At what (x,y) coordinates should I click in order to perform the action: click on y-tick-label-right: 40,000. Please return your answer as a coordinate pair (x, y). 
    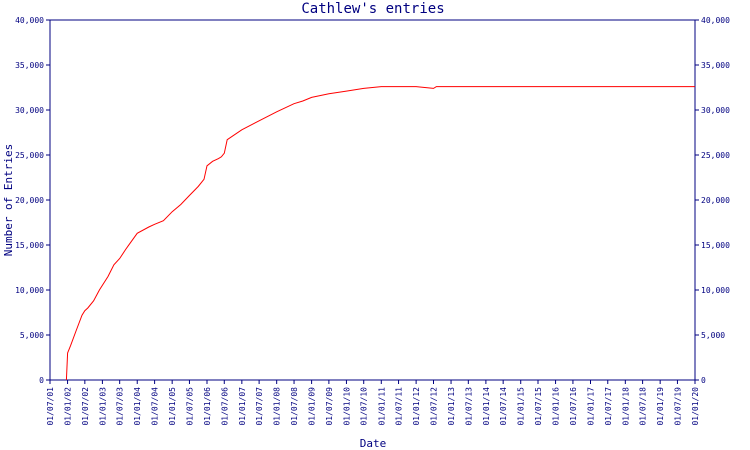
    Looking at the image, I should click on (715, 20).